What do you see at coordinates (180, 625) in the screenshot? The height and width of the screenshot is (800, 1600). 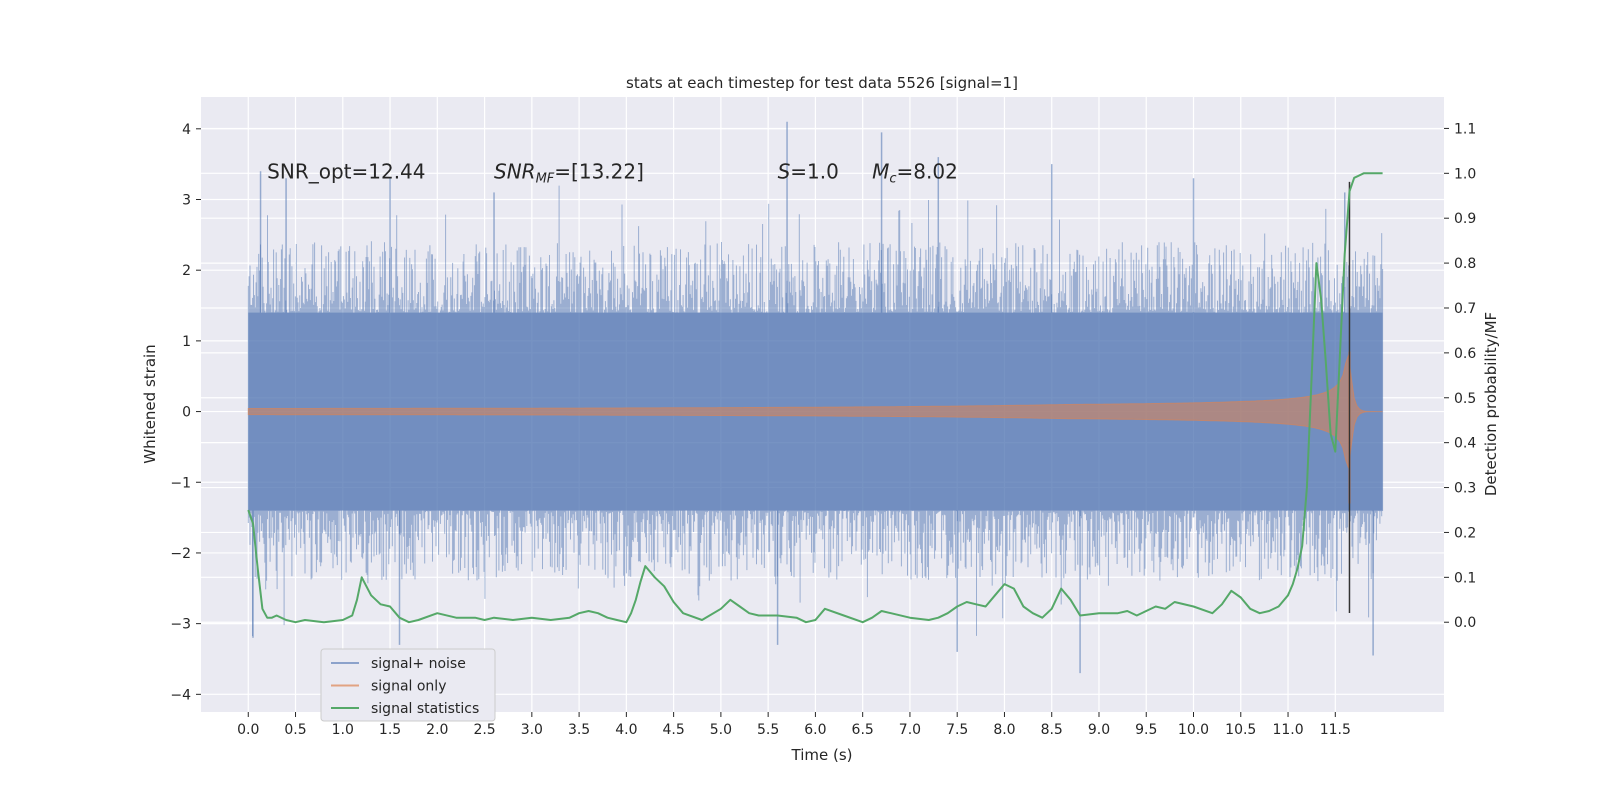 I see `y-tick-label: −3` at bounding box center [180, 625].